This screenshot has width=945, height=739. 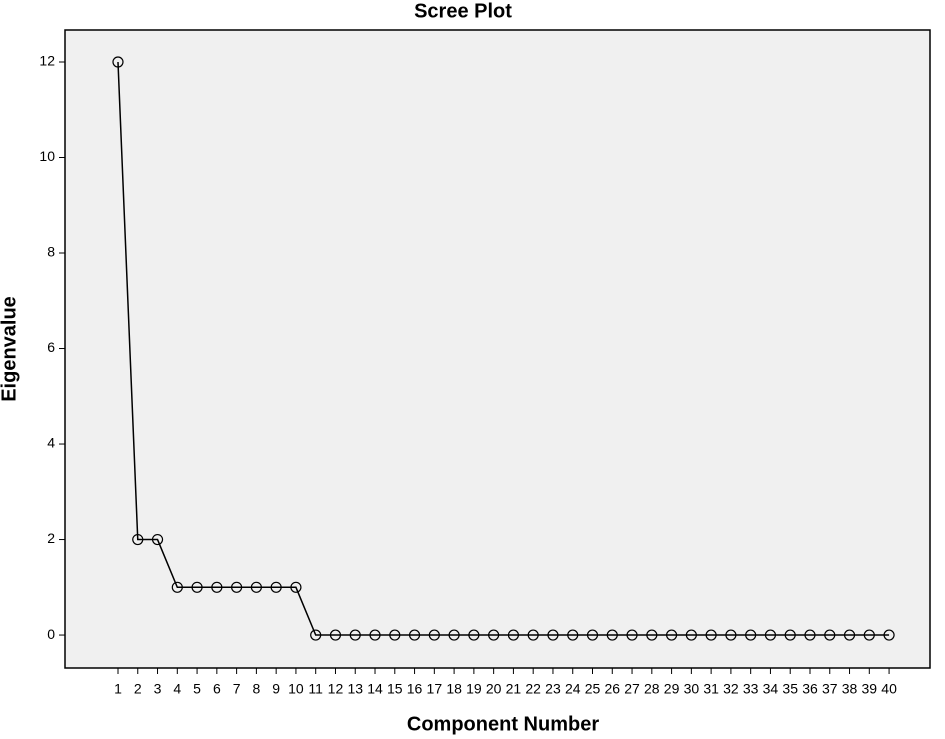 I want to click on y-tick-label: 6, so click(x=51, y=347).